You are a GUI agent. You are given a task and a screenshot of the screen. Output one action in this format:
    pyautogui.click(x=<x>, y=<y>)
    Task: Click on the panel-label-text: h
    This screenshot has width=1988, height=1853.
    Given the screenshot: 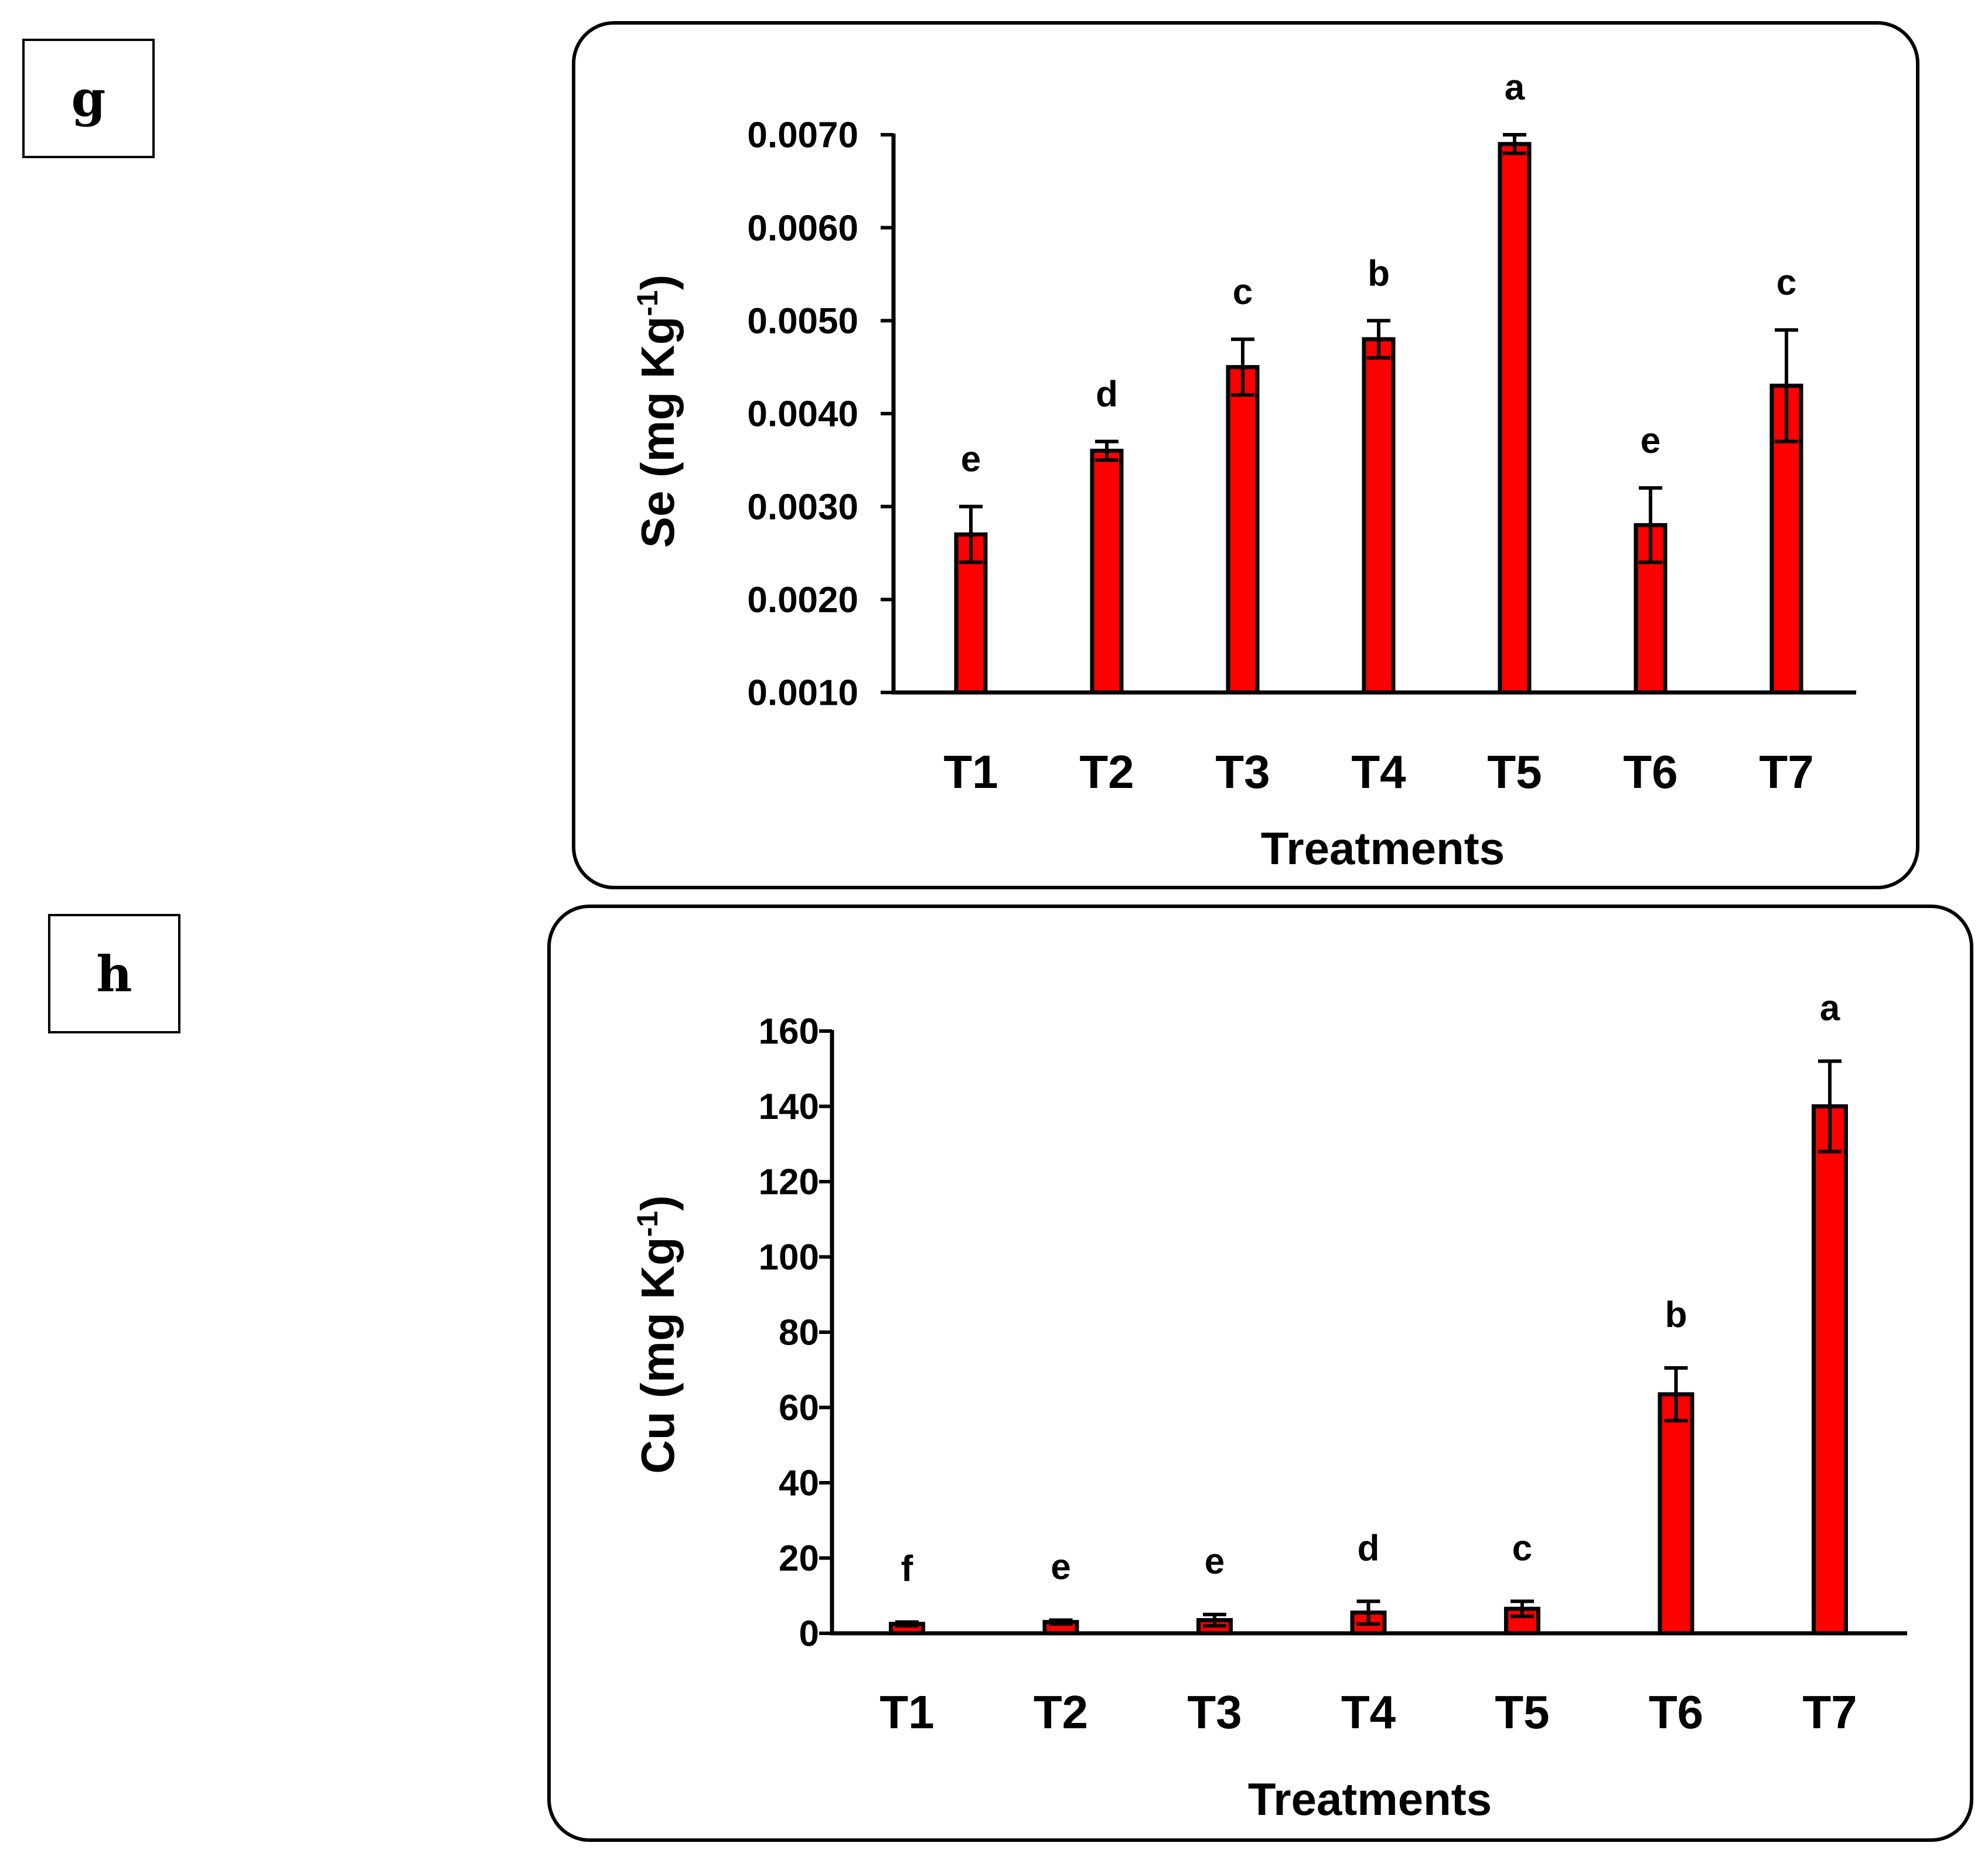 What is the action you would take?
    pyautogui.click(x=114, y=973)
    